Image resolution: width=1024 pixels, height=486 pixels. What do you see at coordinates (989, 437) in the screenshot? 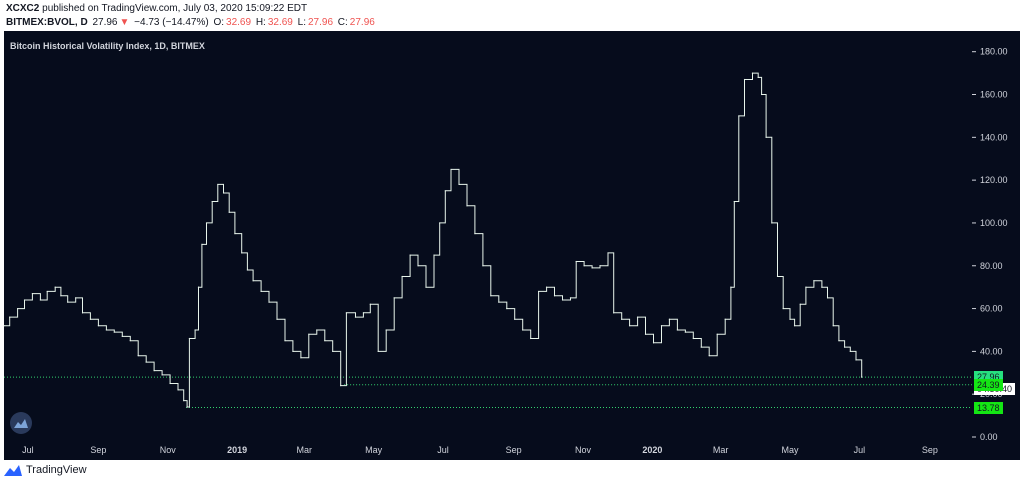
I see `y-tick-label: 0.00` at bounding box center [989, 437].